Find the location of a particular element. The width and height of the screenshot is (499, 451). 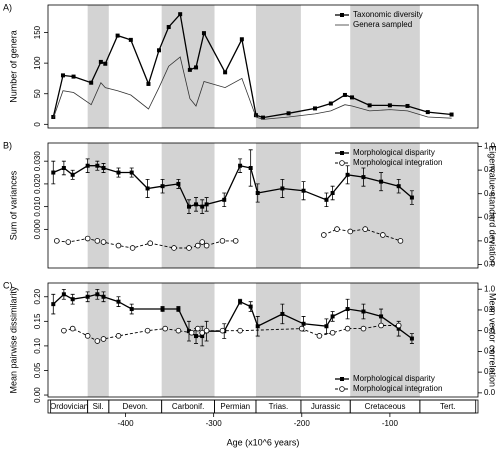

y-tick-label: 0.20 is located at coordinates (37, 296).